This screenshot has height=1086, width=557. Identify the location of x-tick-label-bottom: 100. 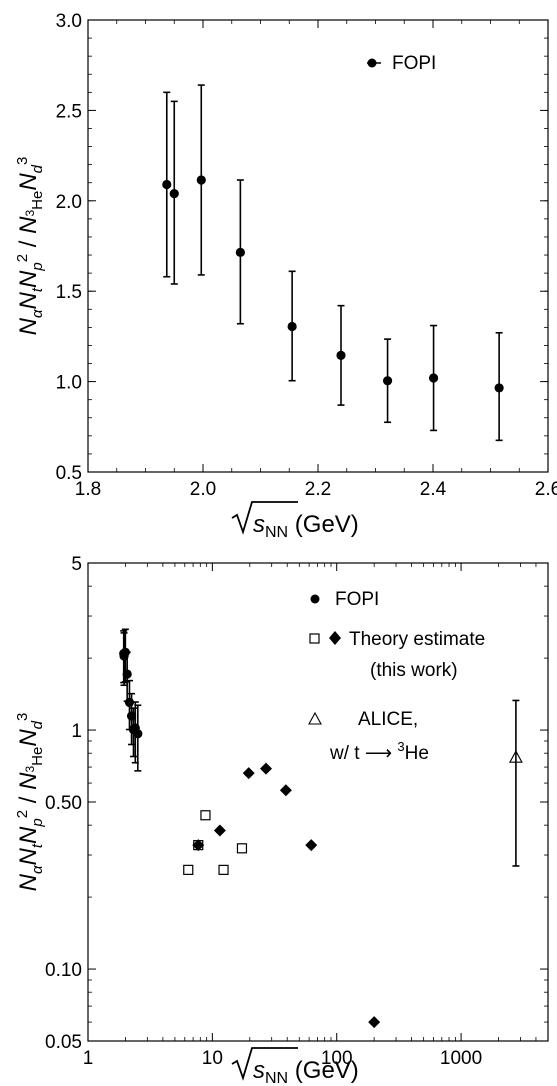
(337, 1058).